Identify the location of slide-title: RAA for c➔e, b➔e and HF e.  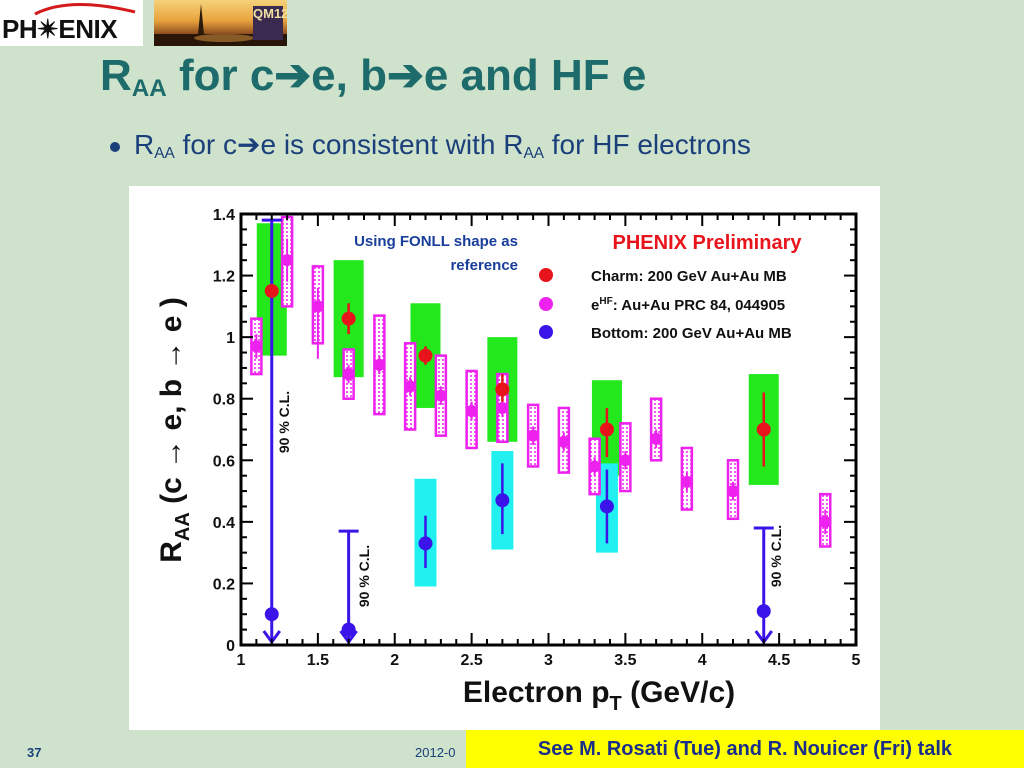
(373, 77).